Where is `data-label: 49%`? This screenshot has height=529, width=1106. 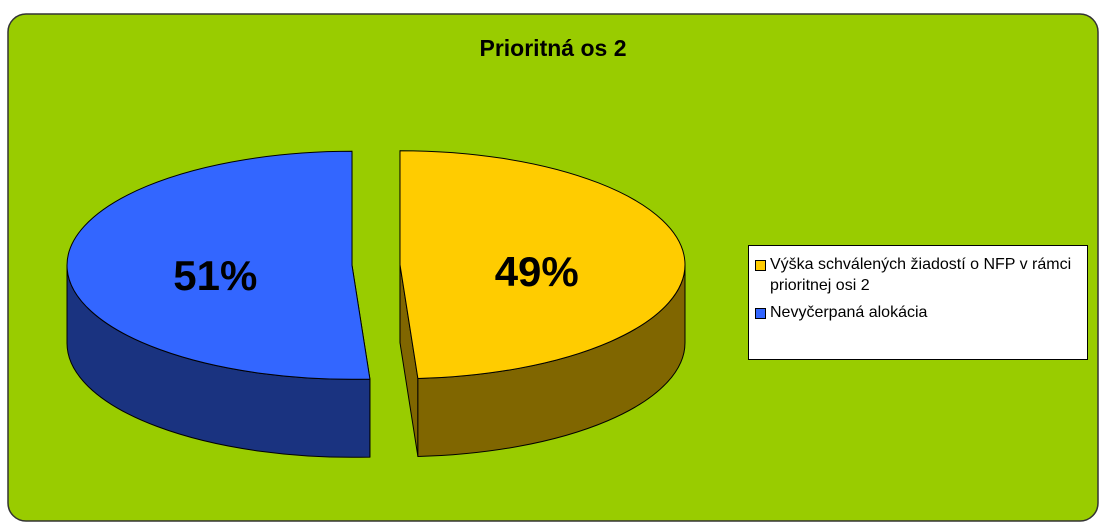
data-label: 49% is located at coordinates (537, 271).